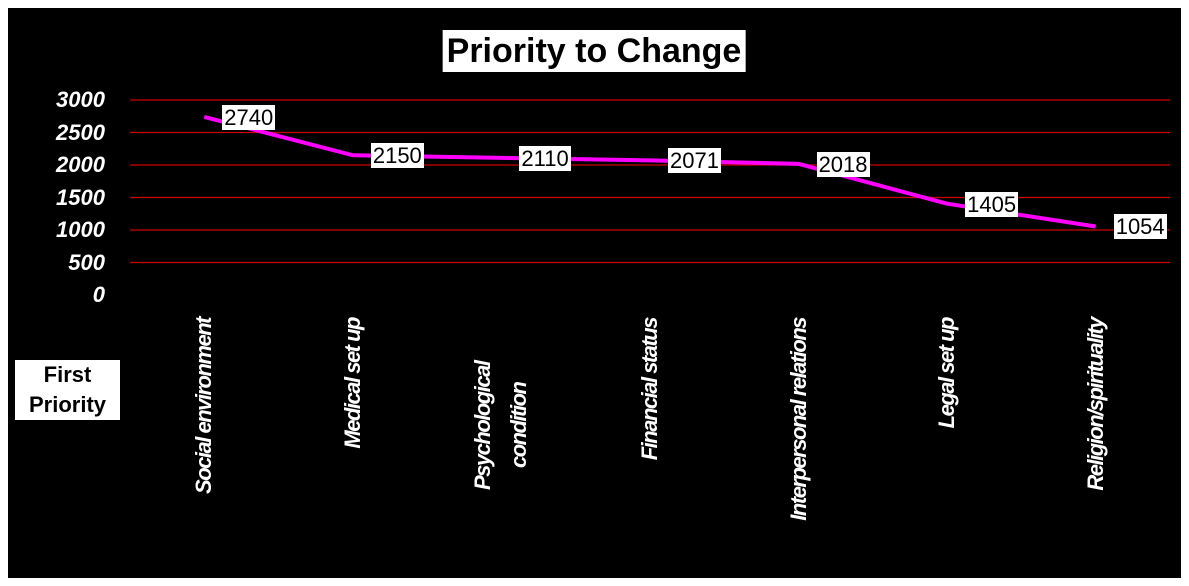 The width and height of the screenshot is (1189, 586). Describe the element at coordinates (249, 117) in the screenshot. I see `data-label: 2740` at that location.